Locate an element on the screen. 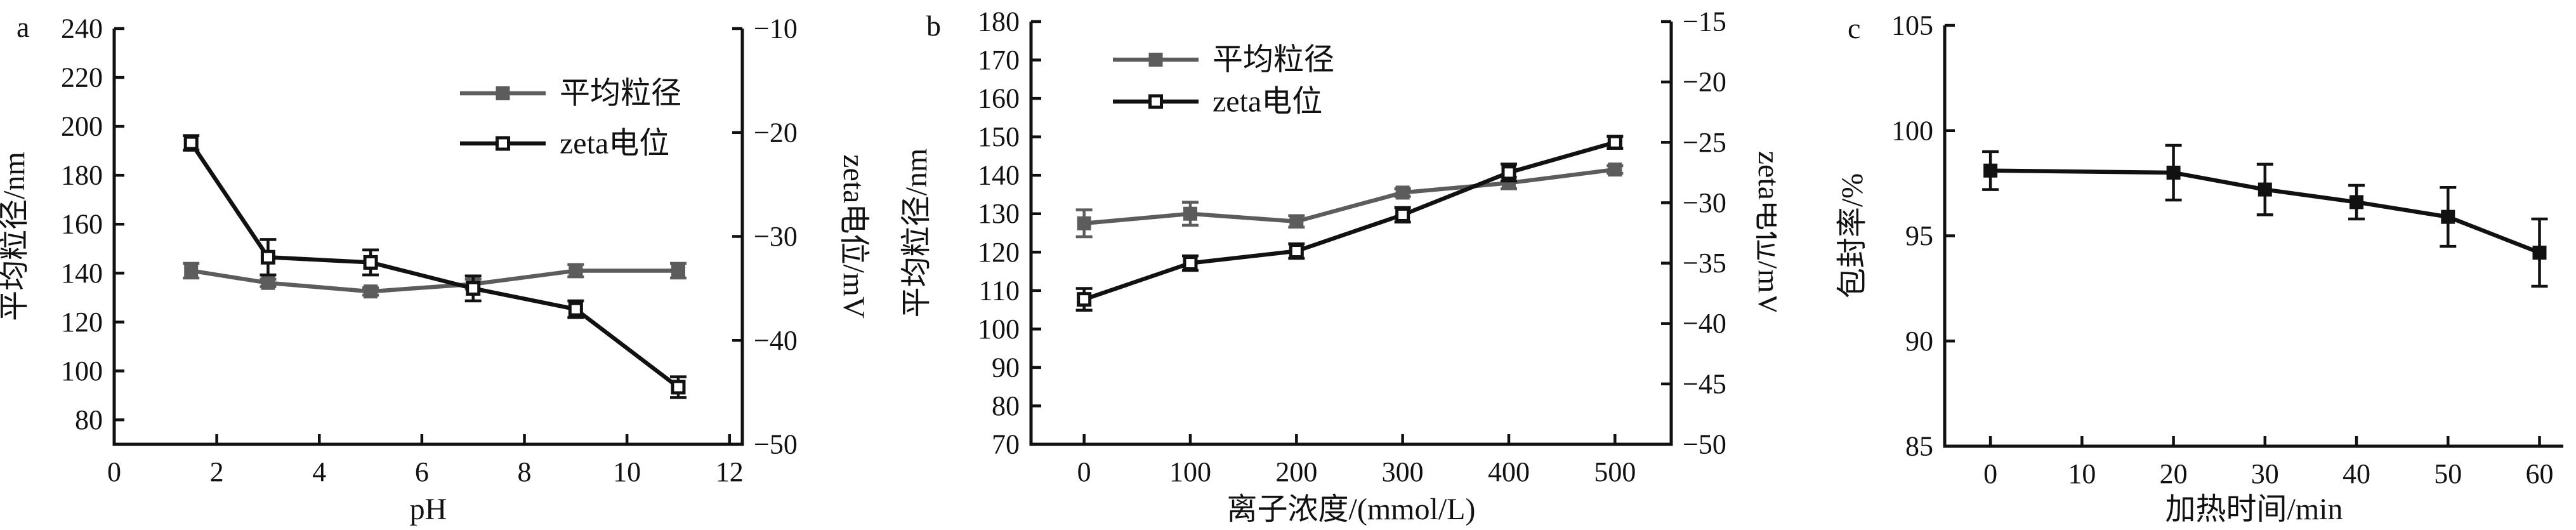  x-tick-label: 100 is located at coordinates (1190, 471).